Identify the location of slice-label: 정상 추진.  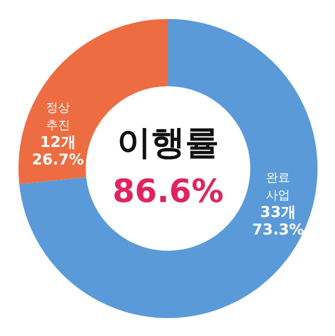
(58, 116).